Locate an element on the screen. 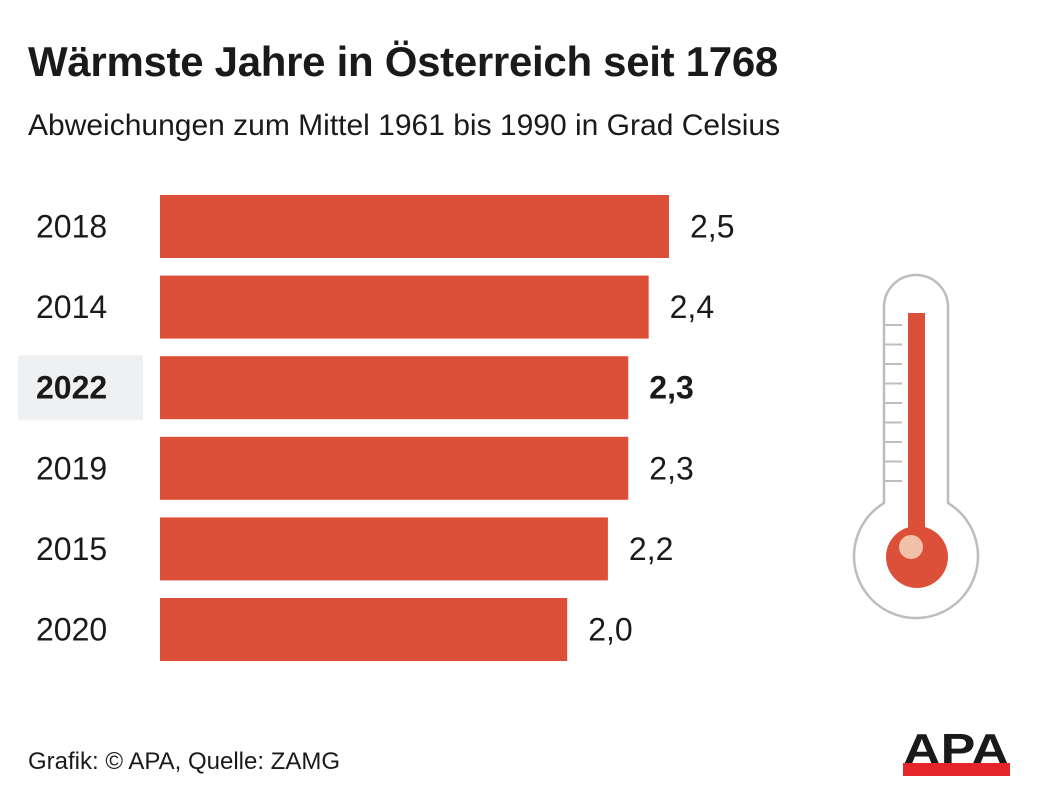  category-label: 2022 is located at coordinates (71, 388).